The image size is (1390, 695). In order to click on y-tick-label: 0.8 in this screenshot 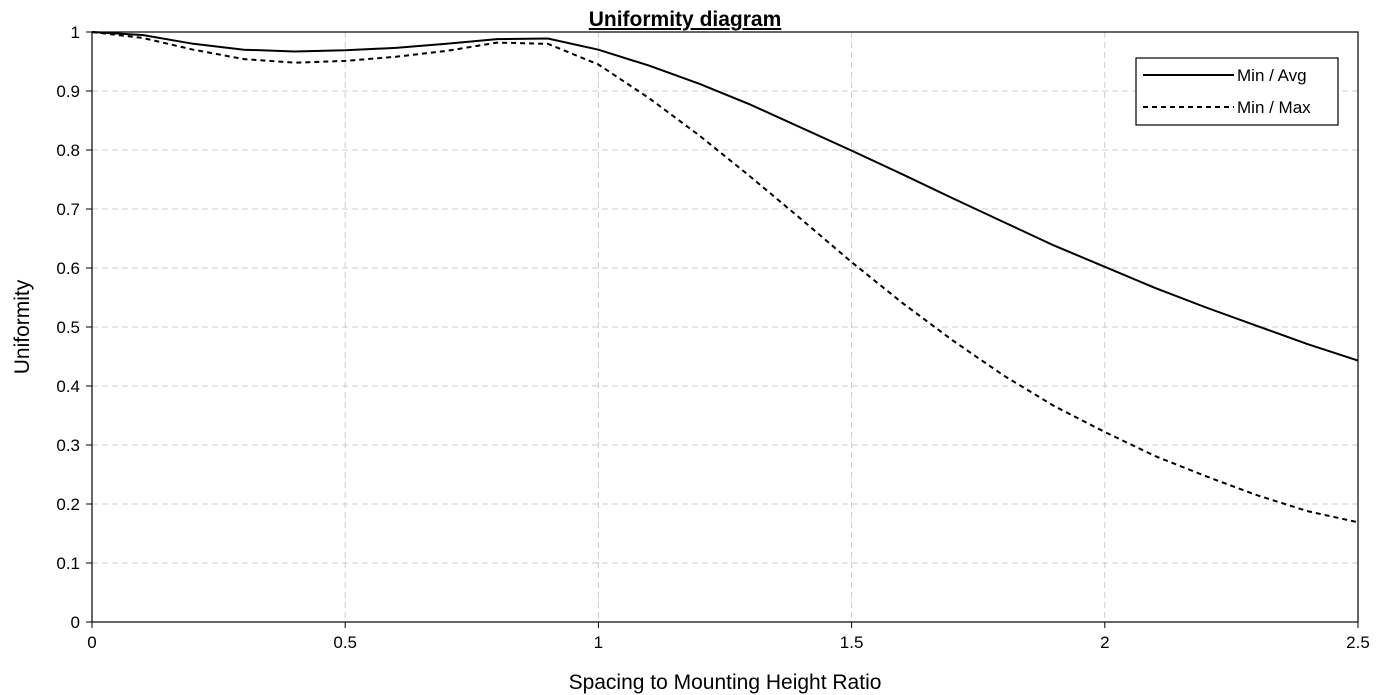, I will do `click(68, 150)`.